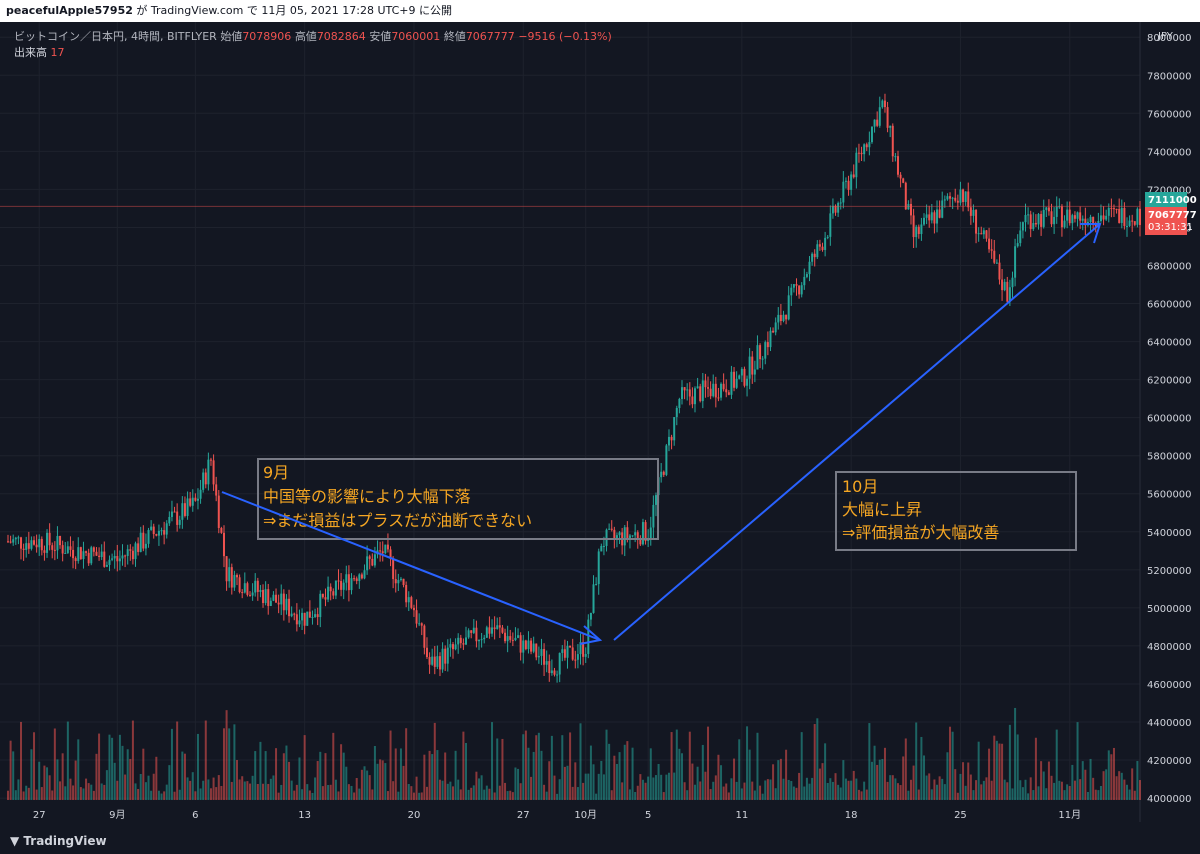  I want to click on author-name: peacefulApple57952, so click(69, 10).